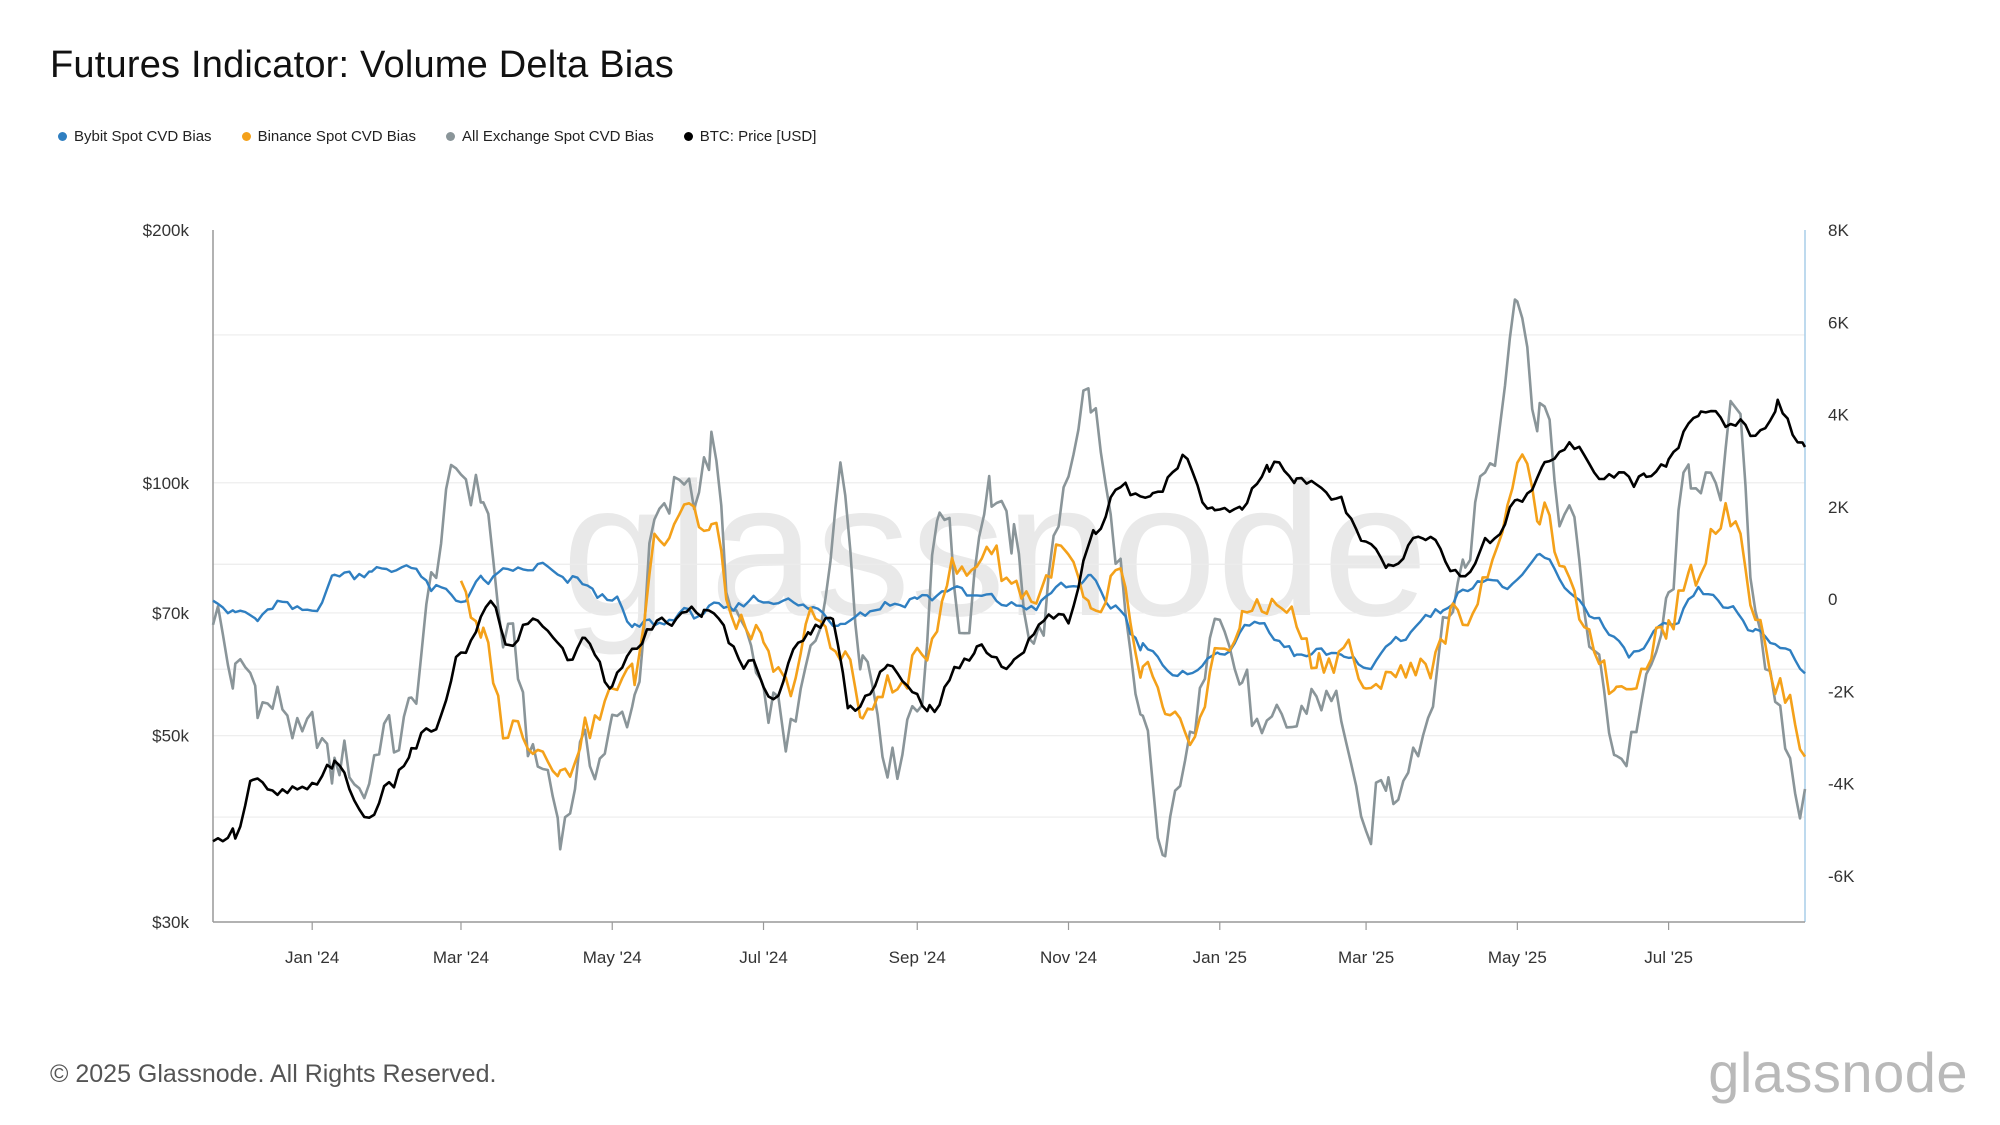 Image resolution: width=2000 pixels, height=1125 pixels. Describe the element at coordinates (336, 136) in the screenshot. I see `legend-label-binance: Binance Spot CVD Bias` at that location.